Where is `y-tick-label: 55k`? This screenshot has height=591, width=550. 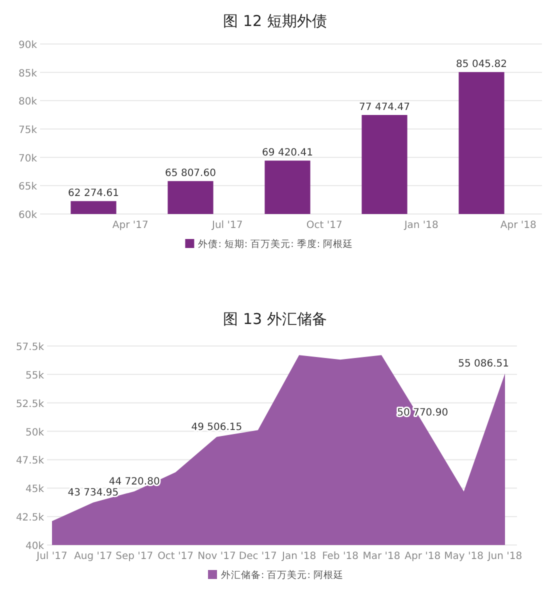 y-tick-label: 55k is located at coordinates (34, 376).